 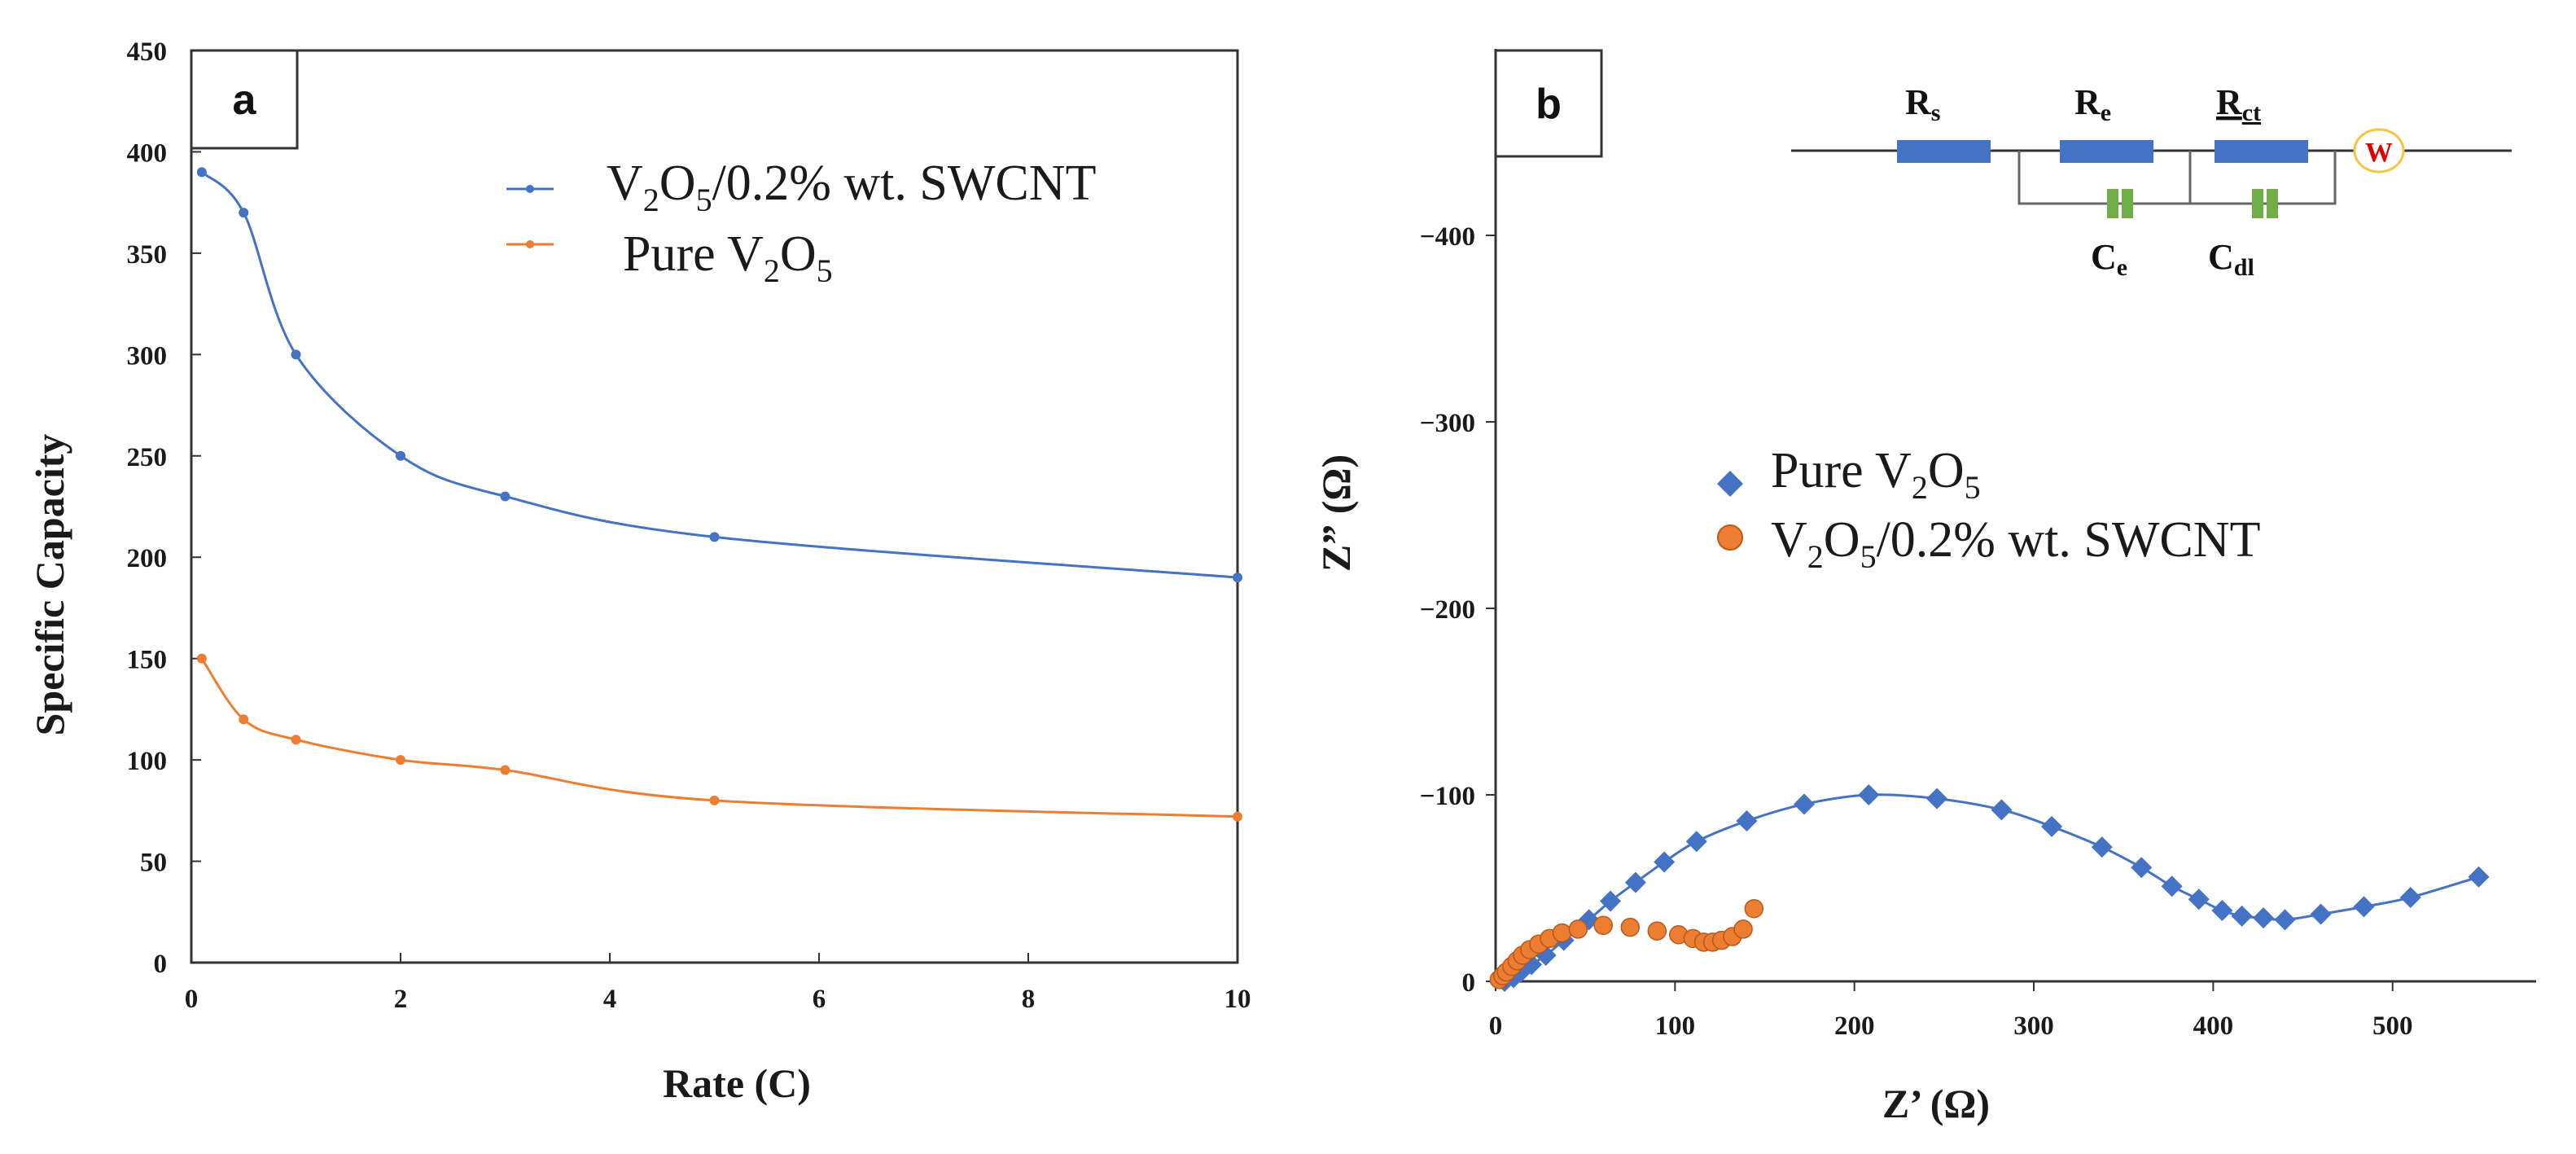 What do you see at coordinates (2015, 543) in the screenshot?
I see `legend-b-swcnt-label: V2O5/0.2% wt. SWCNT` at bounding box center [2015, 543].